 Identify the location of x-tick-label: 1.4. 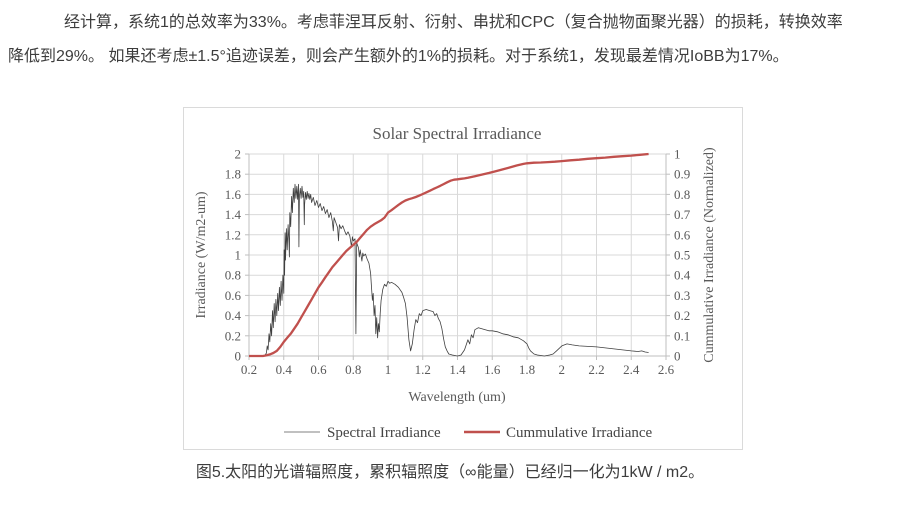
(457, 369).